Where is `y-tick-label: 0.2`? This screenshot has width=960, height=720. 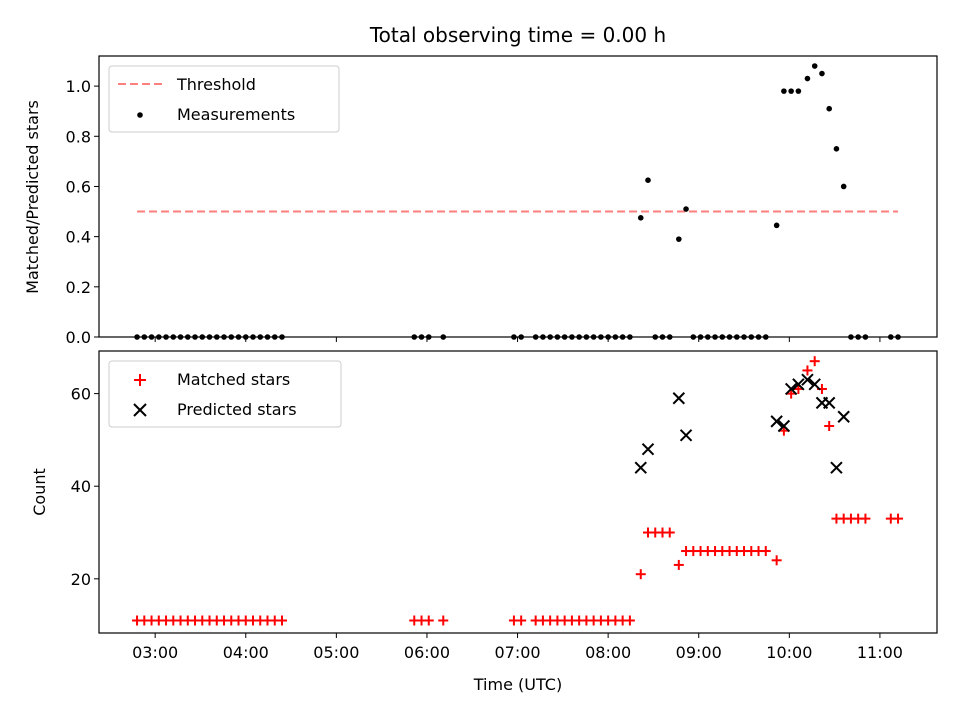
y-tick-label: 0.2 is located at coordinates (78, 287).